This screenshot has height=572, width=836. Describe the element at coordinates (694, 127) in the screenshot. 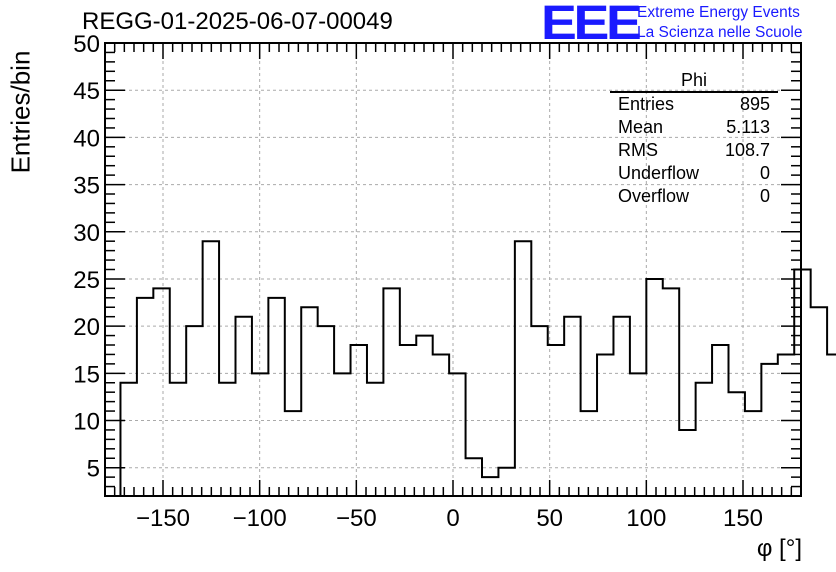

I see `stats-row-mean: Mean 5.113` at that location.